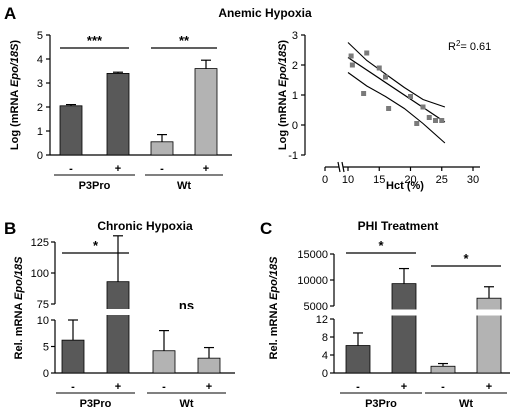  Describe the element at coordinates (10, 13) in the screenshot. I see `panel-letter-a: A` at that location.